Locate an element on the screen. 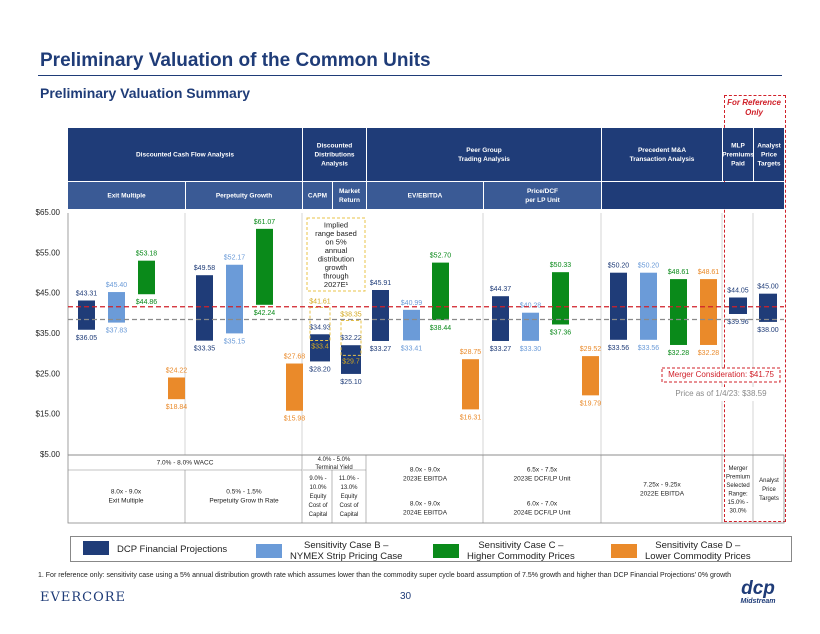 The width and height of the screenshot is (820, 634). bar-low-label: $15.98 is located at coordinates (295, 419).